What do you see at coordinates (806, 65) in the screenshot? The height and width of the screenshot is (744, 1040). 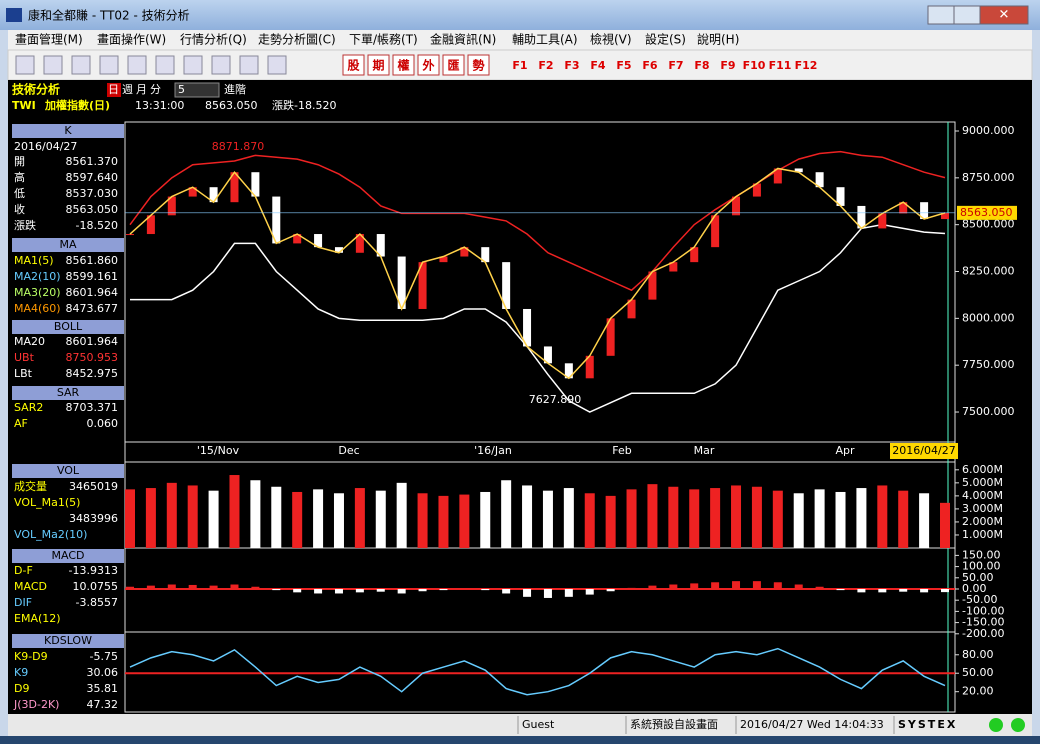 I see `fkey: F12` at bounding box center [806, 65].